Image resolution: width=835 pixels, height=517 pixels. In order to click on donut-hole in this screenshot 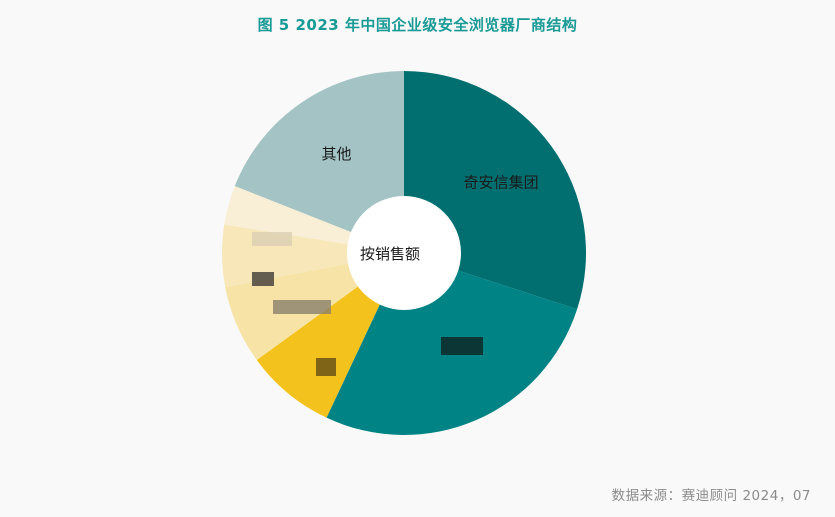, I will do `click(404, 253)`.